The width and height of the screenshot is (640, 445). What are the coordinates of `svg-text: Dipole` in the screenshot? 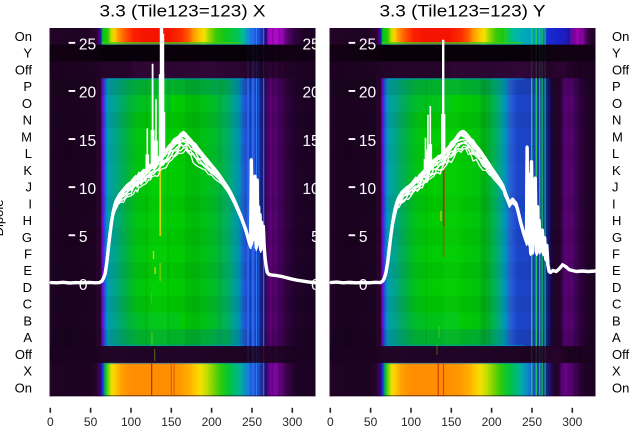 It's located at (3, 218).